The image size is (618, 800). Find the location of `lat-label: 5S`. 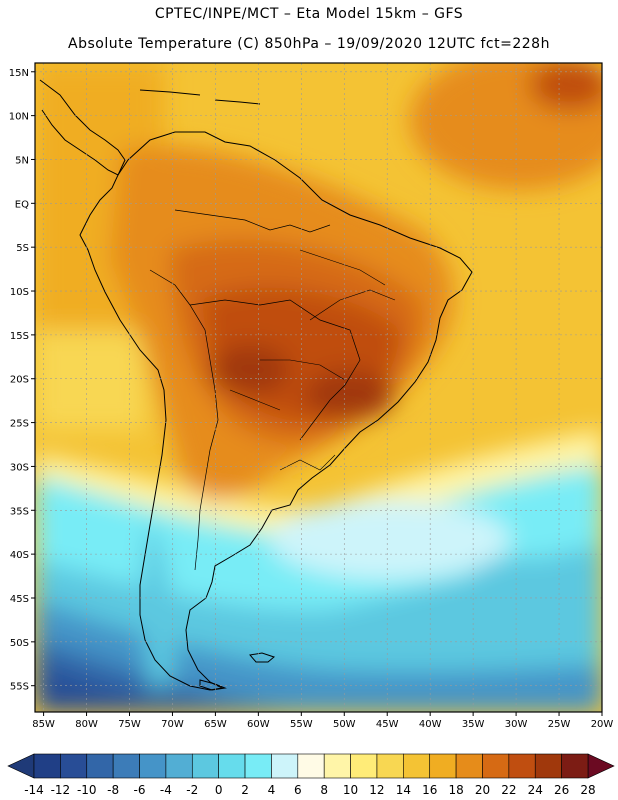

lat-label: 5S is located at coordinates (22, 248).